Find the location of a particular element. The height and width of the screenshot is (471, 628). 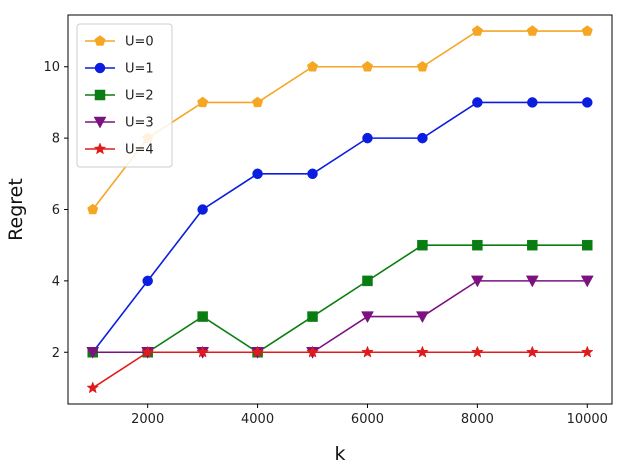

x-axis-title: k is located at coordinates (339, 454).